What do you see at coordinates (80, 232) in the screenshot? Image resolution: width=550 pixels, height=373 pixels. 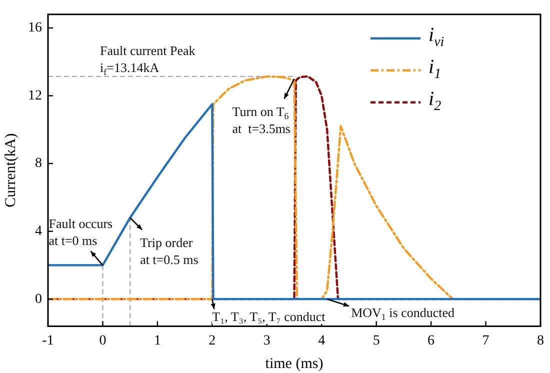 I see `annotation: Fault occurs at t=0 ms` at bounding box center [80, 232].